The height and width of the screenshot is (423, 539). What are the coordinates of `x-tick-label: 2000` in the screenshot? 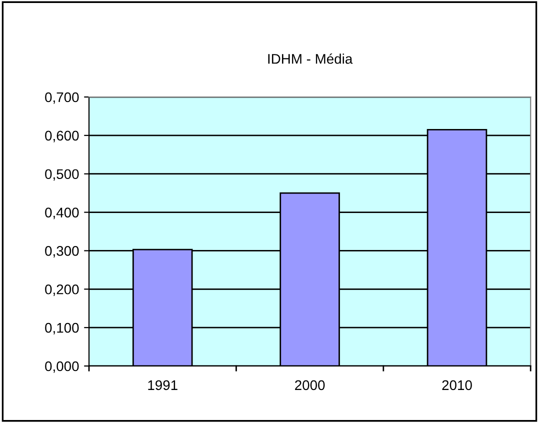 It's located at (310, 385).